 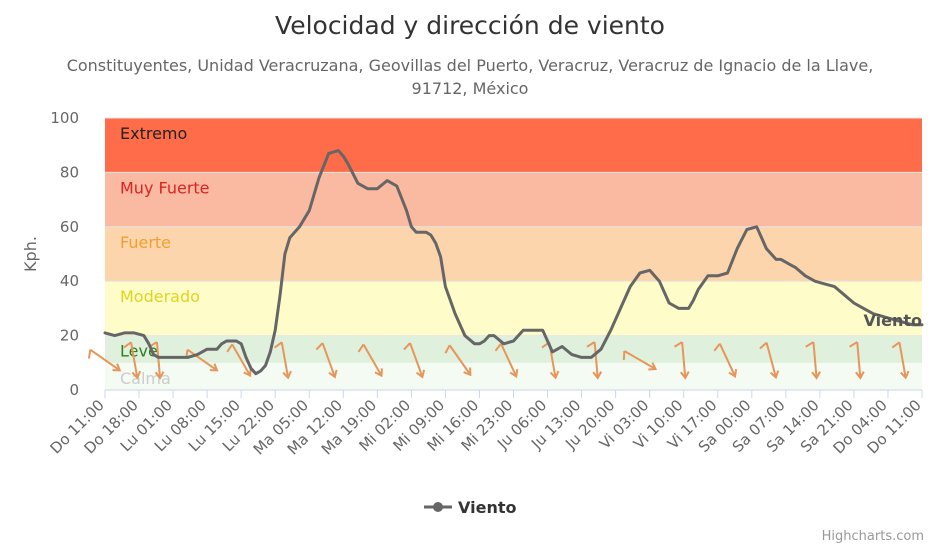 What do you see at coordinates (69, 227) in the screenshot?
I see `y-tick-label-3: 60` at bounding box center [69, 227].